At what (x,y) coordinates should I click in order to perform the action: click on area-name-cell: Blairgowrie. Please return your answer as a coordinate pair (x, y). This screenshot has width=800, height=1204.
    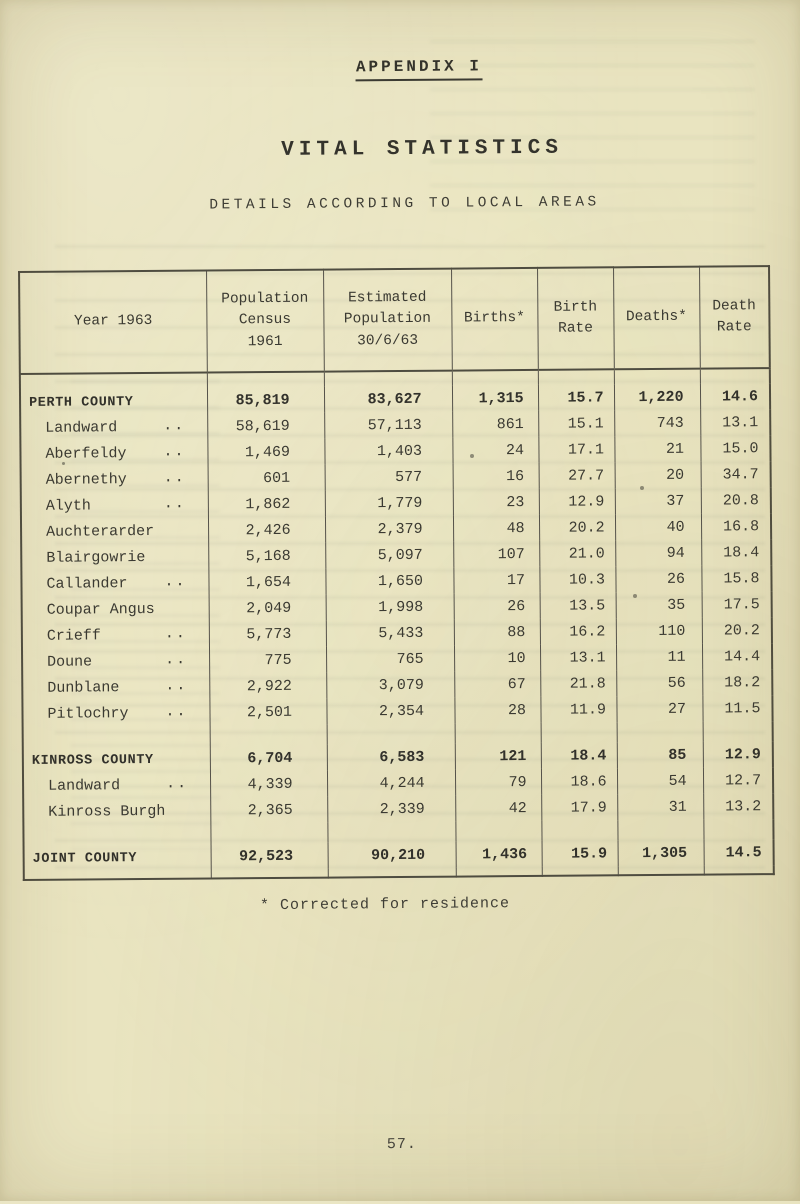
    Looking at the image, I should click on (114, 557).